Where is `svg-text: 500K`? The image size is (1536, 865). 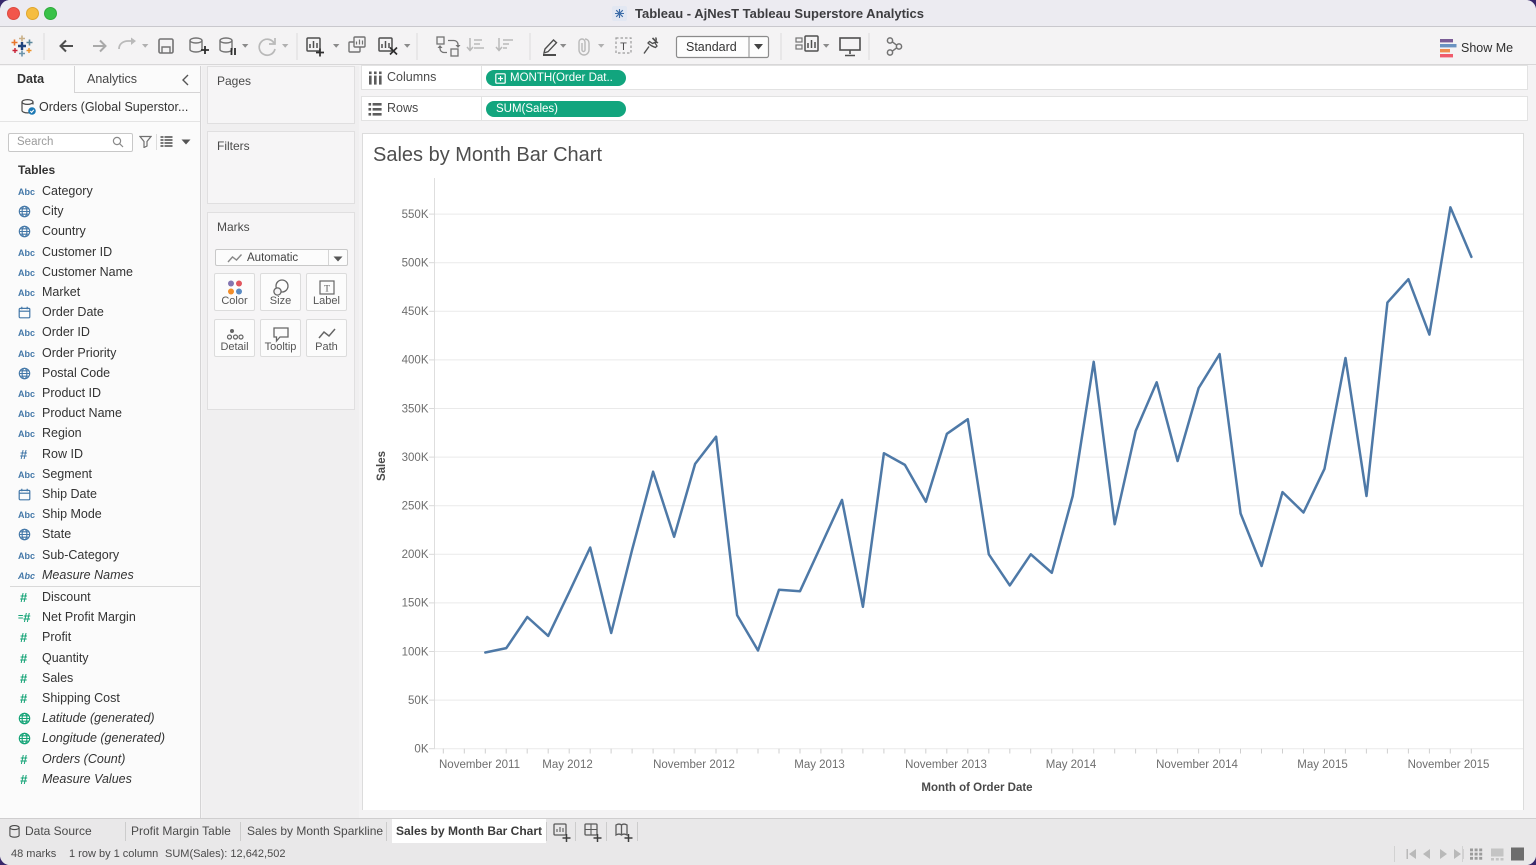
svg-text: 500K is located at coordinates (415, 264).